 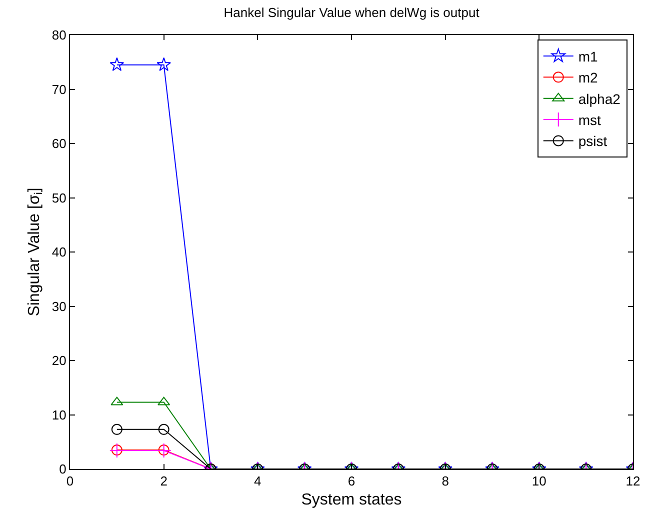 What do you see at coordinates (59, 89) in the screenshot?
I see `y-tick-label: 70` at bounding box center [59, 89].